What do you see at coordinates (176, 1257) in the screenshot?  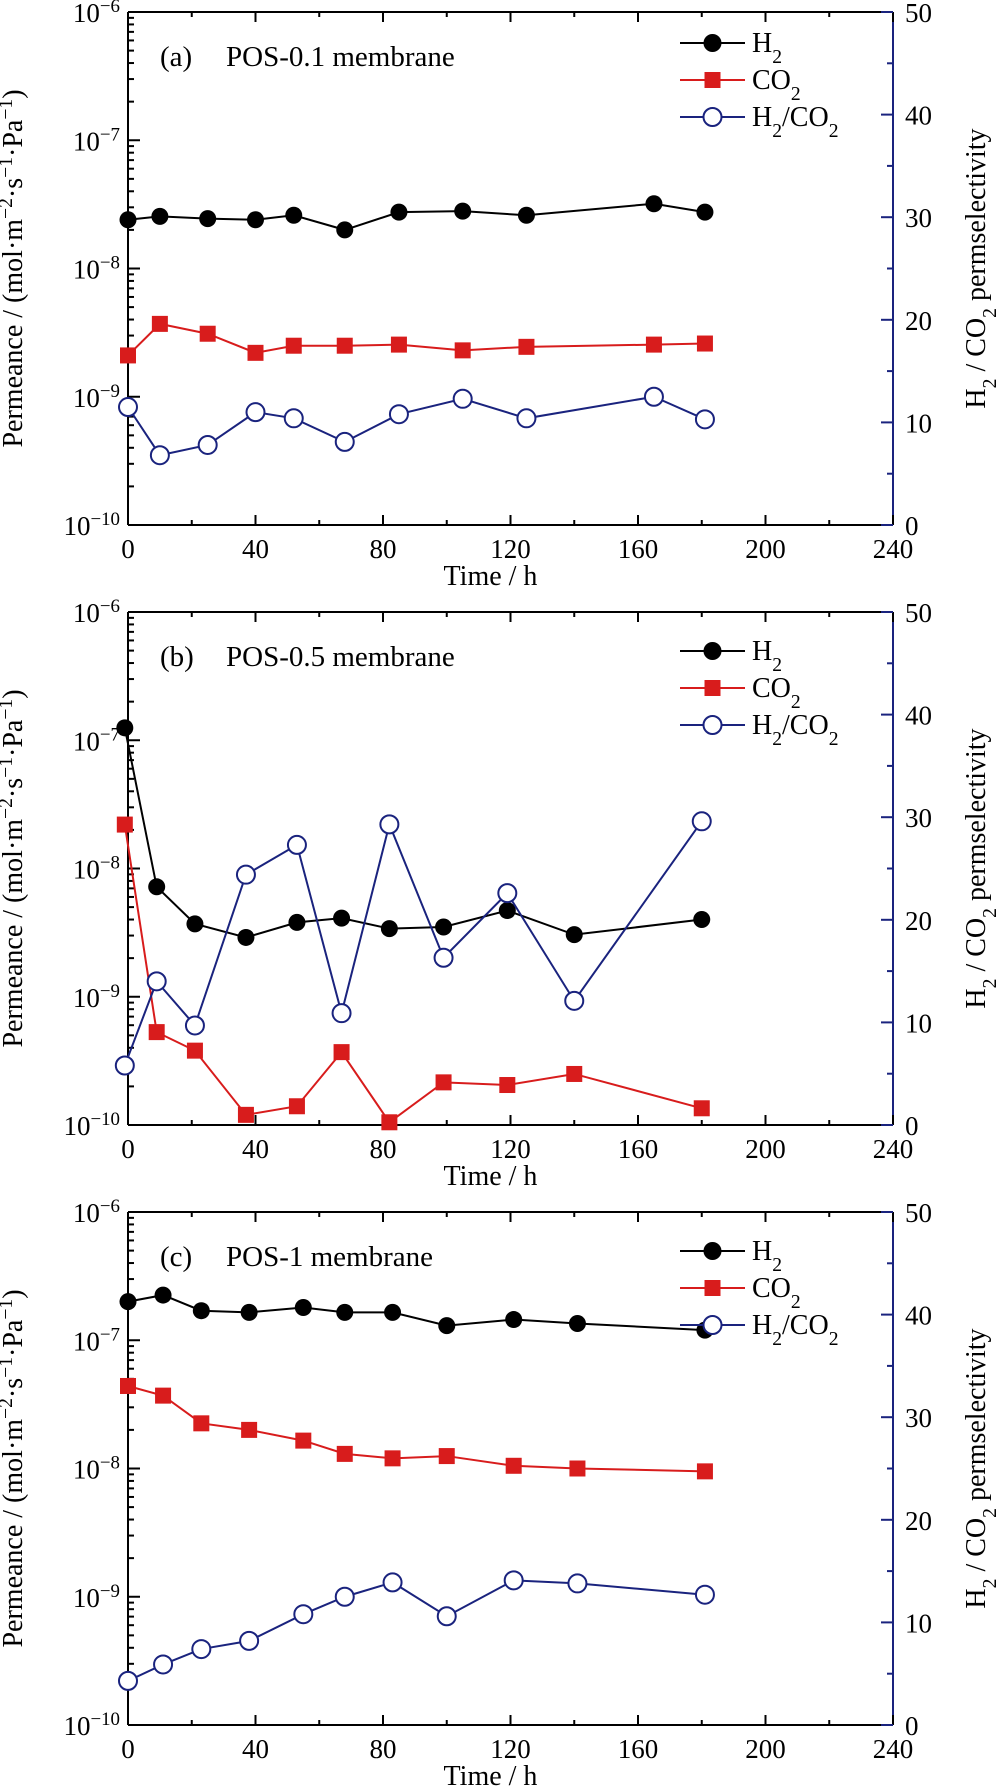 I see `panel-label: (c)` at bounding box center [176, 1257].